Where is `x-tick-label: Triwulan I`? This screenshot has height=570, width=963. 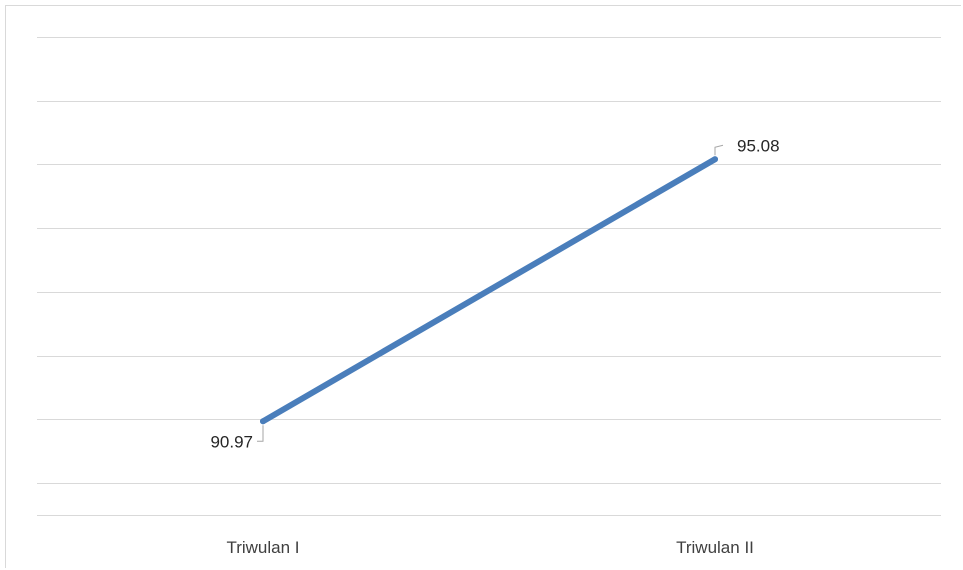
x-tick-label: Triwulan I is located at coordinates (262, 547).